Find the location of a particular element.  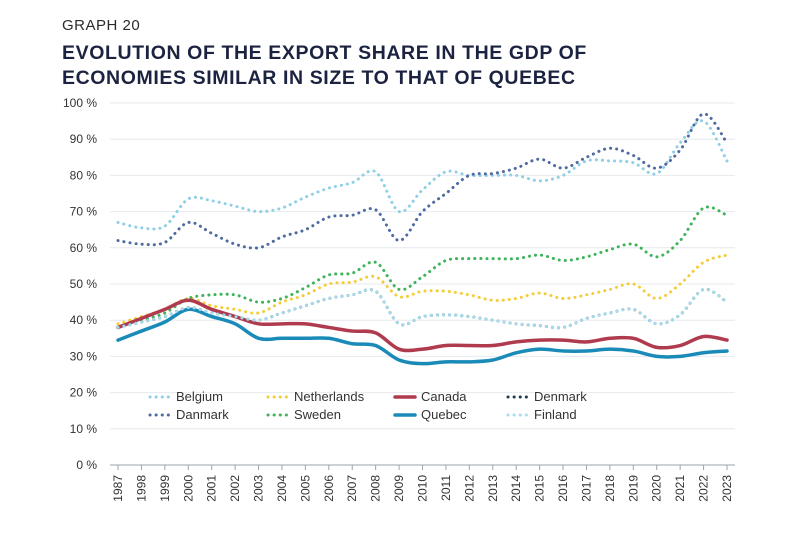

x-tick-label: 2006 is located at coordinates (329, 488).